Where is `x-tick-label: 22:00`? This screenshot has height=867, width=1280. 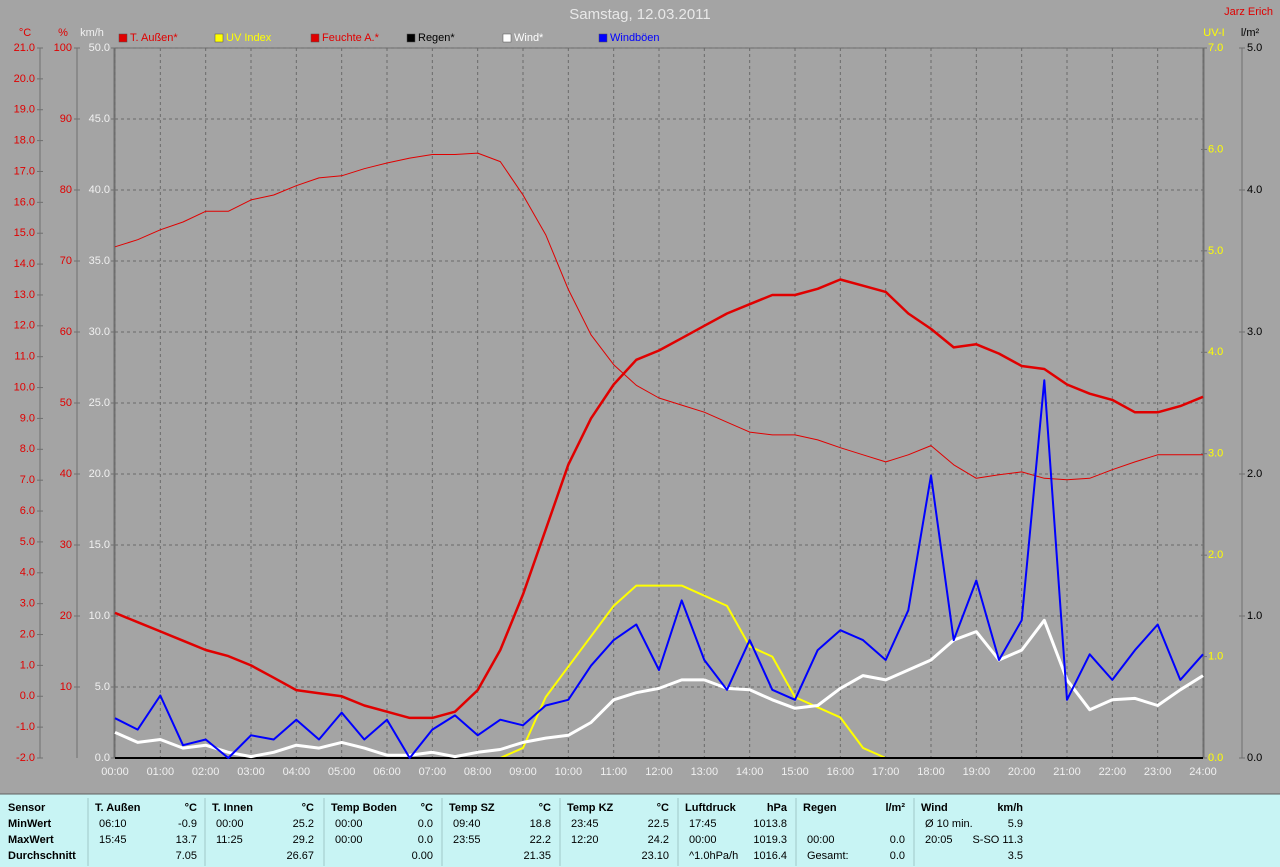
x-tick-label: 22:00 is located at coordinates (1113, 772).